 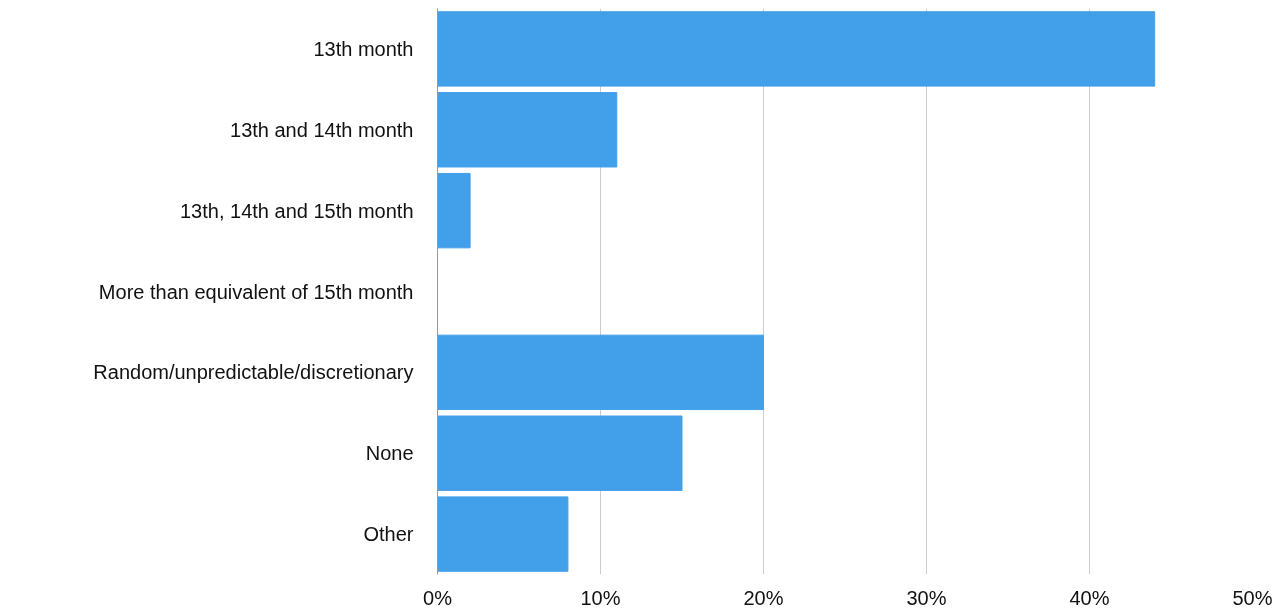 I want to click on y-tick-label: None, so click(x=389, y=453).